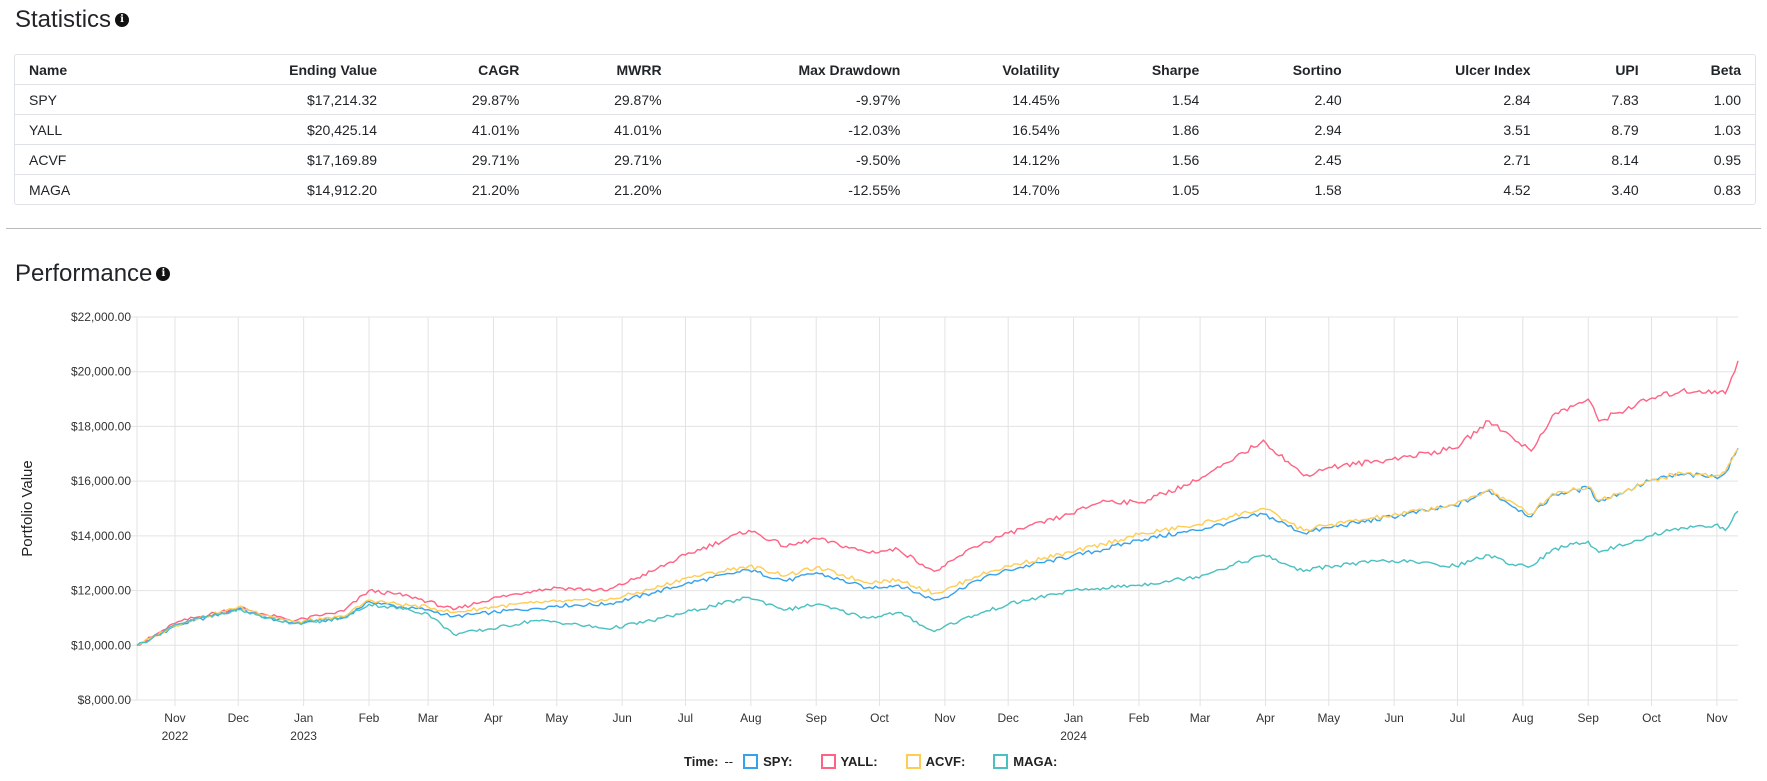  I want to click on x-tick-label: Oct, so click(879, 718).